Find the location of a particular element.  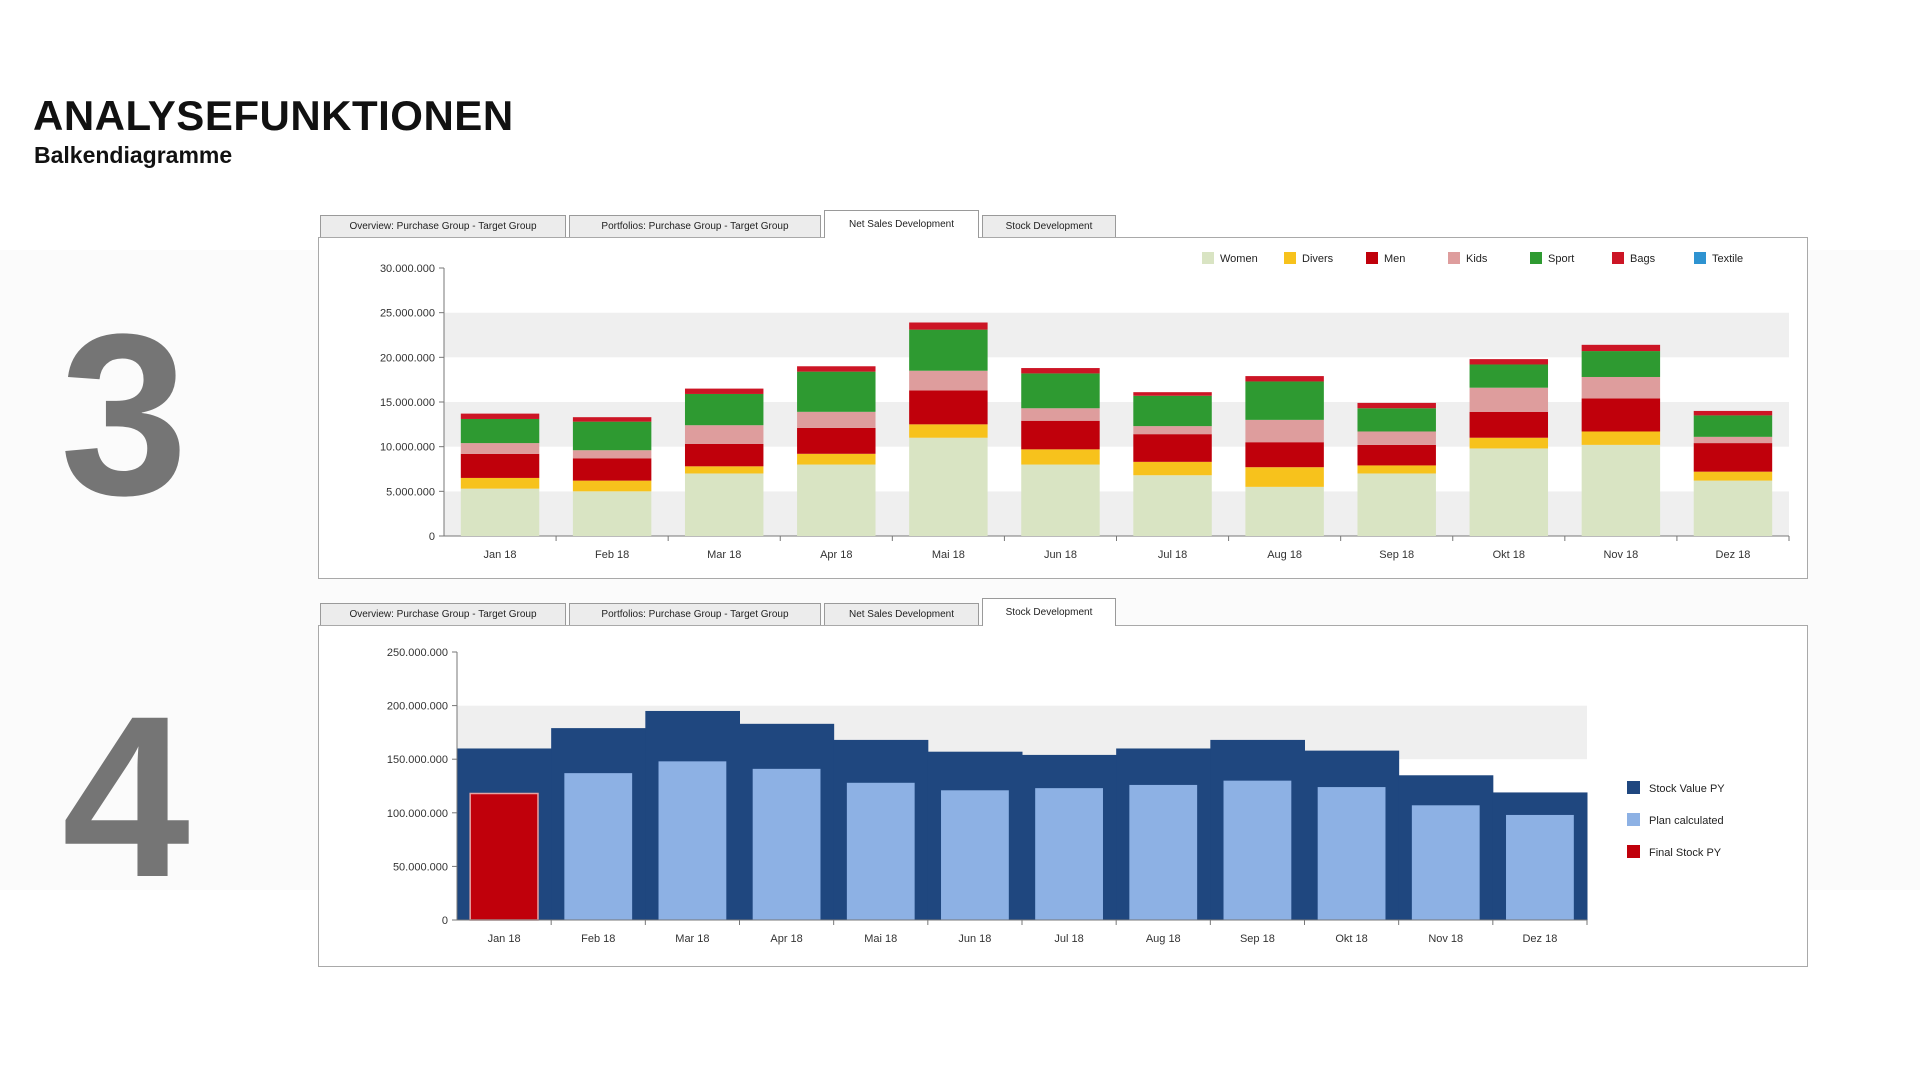

y-tick-label: 200.000.000 is located at coordinates (417, 707).